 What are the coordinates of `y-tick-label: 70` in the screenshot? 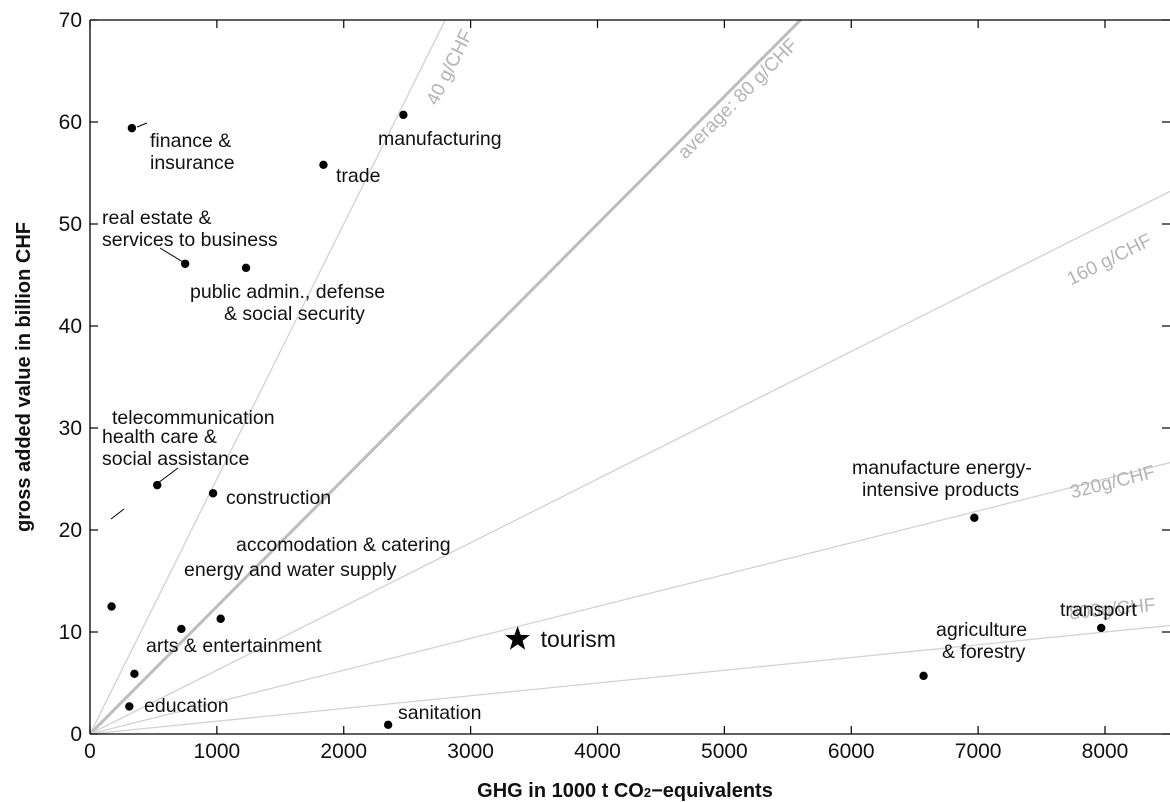 It's located at (70, 20).